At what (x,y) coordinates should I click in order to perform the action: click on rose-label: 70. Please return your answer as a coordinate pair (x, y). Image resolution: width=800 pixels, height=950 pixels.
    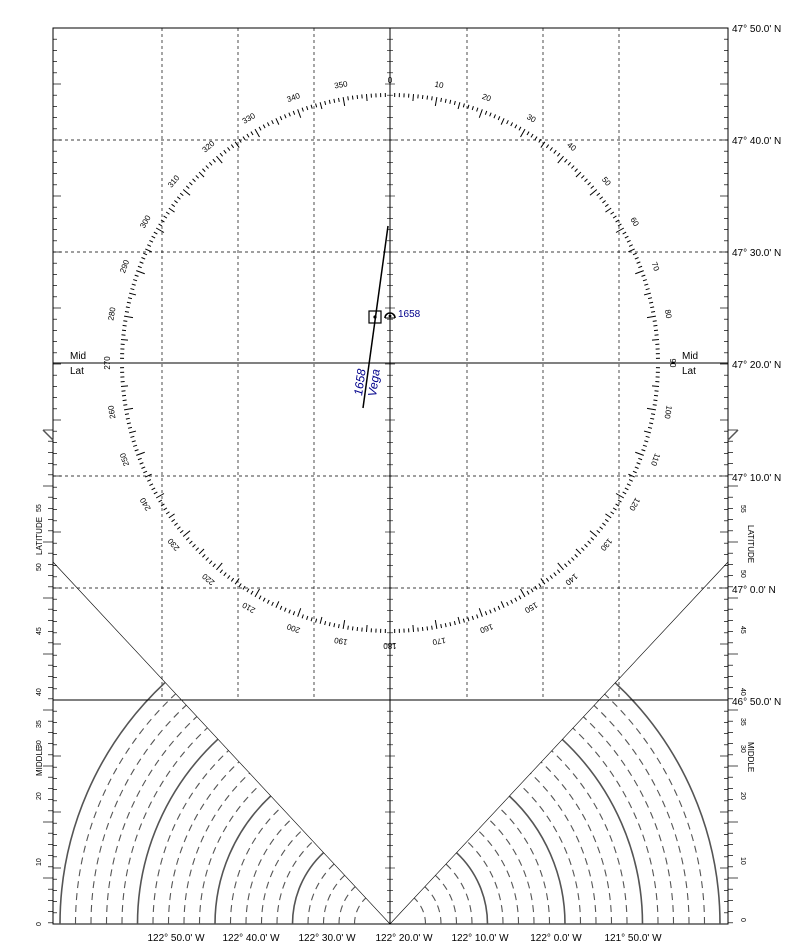
    Looking at the image, I should click on (656, 267).